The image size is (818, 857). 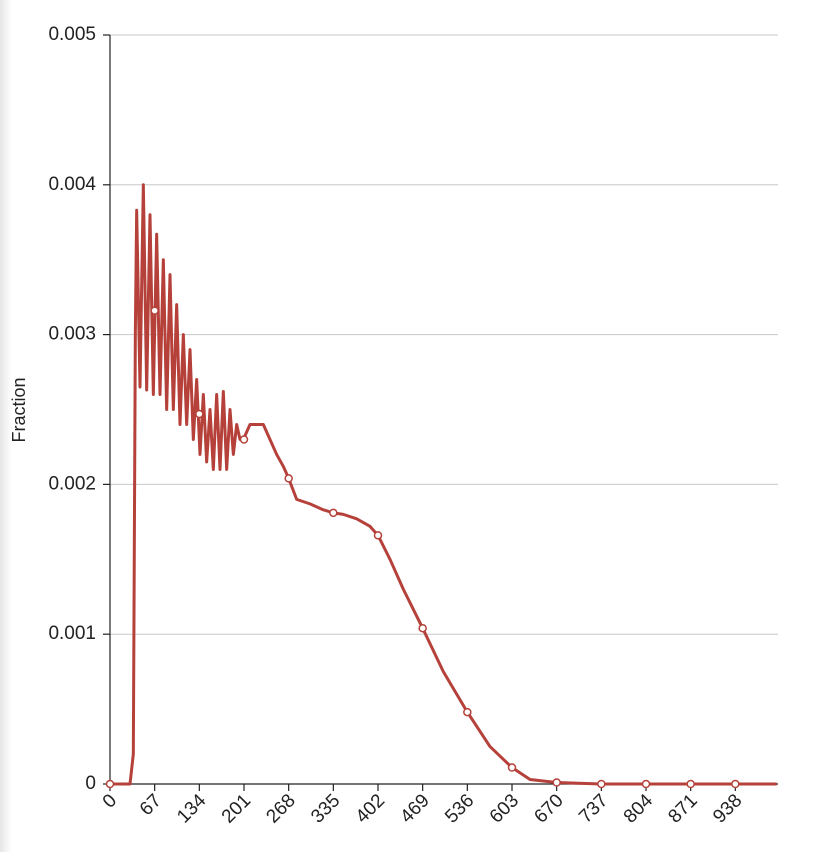 I want to click on x-tick-label: 268, so click(x=280, y=808).